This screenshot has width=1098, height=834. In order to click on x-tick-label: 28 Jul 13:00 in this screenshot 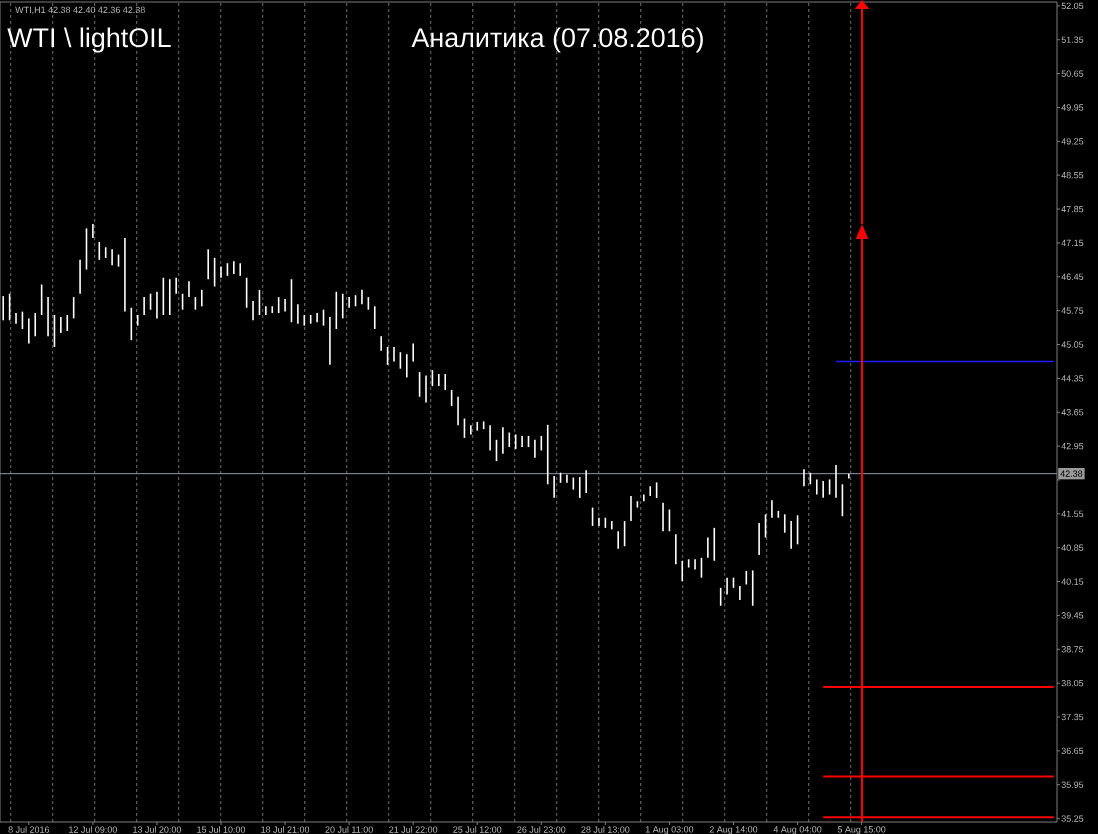, I will do `click(605, 829)`.